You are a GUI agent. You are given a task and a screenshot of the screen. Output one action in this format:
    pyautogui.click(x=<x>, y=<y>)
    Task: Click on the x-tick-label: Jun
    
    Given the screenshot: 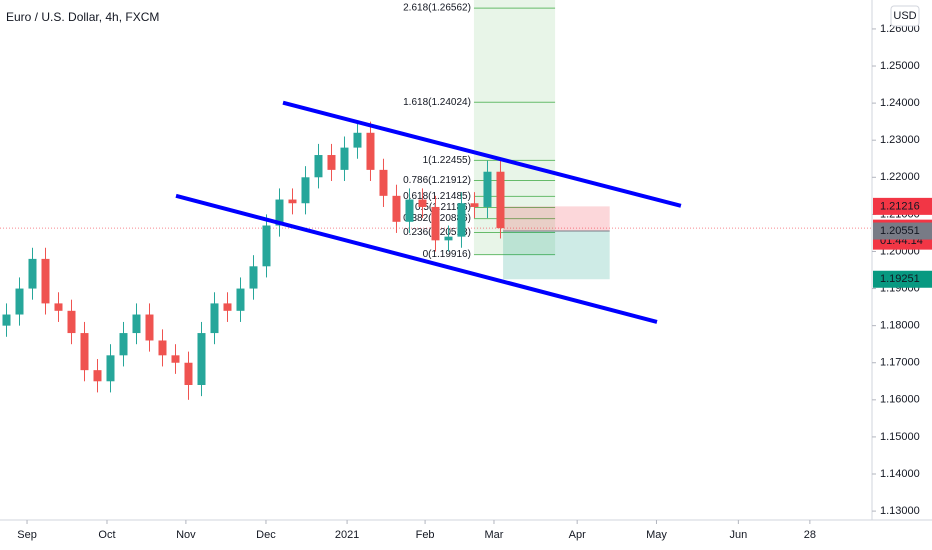 What is the action you would take?
    pyautogui.click(x=738, y=535)
    